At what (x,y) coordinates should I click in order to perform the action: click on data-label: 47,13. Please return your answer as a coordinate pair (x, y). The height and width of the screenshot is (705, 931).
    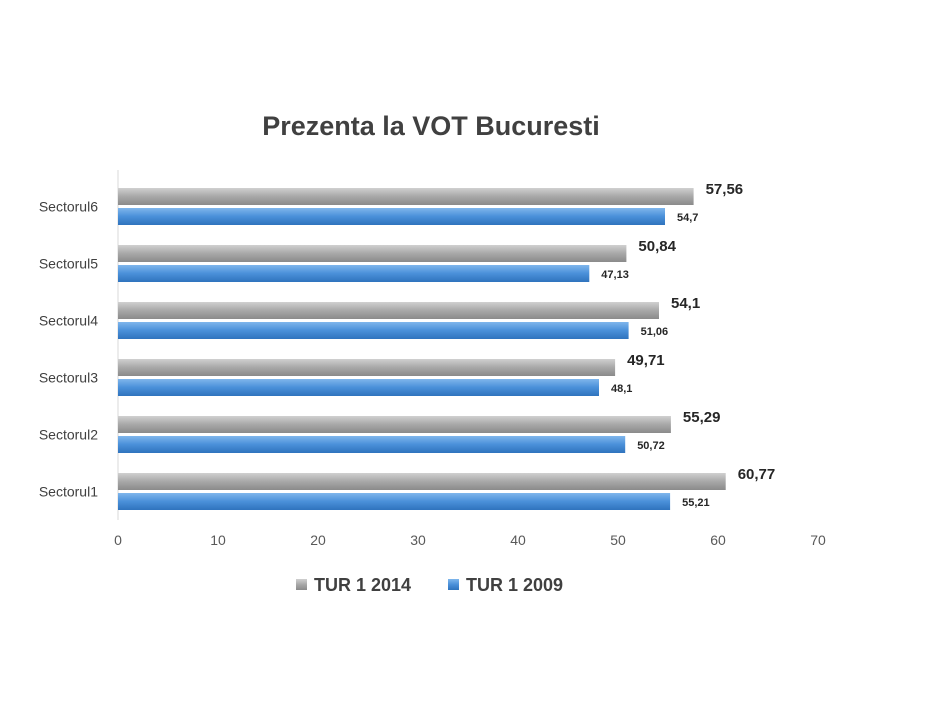
    Looking at the image, I should click on (615, 275).